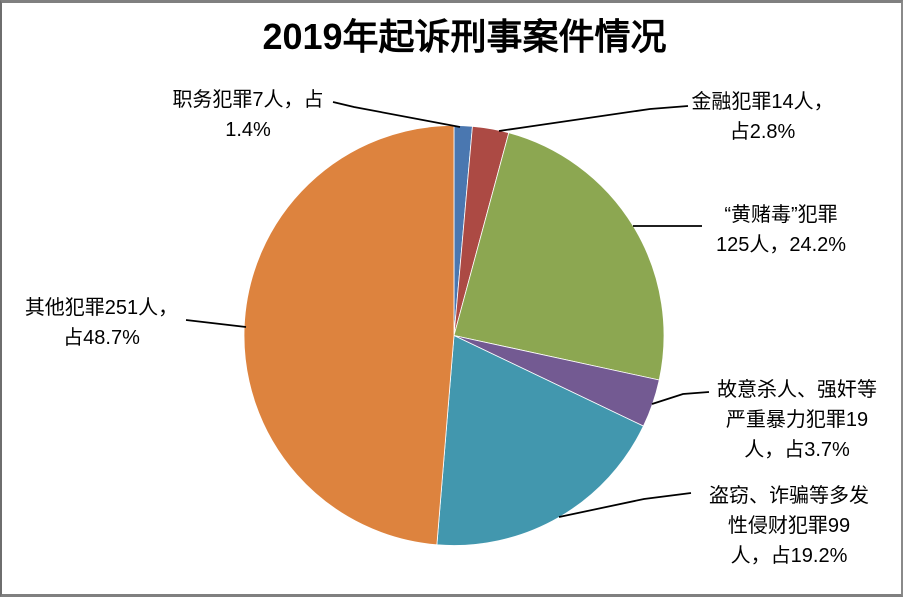 This screenshot has height=597, width=903. What do you see at coordinates (797, 450) in the screenshot?
I see `callout-line: 人，占3.7%` at bounding box center [797, 450].